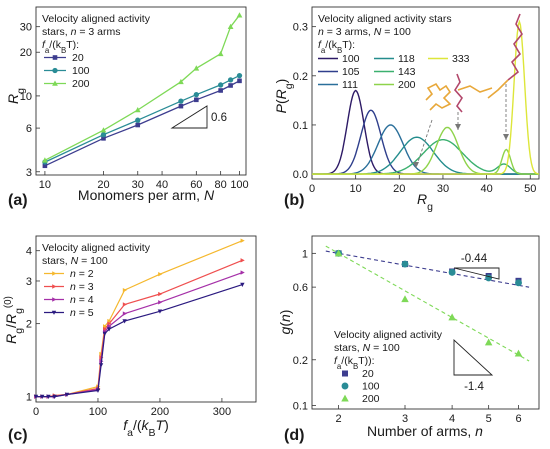 The image size is (550, 449). Describe the element at coordinates (486, 189) in the screenshot. I see `x-tick-label: 40` at that location.